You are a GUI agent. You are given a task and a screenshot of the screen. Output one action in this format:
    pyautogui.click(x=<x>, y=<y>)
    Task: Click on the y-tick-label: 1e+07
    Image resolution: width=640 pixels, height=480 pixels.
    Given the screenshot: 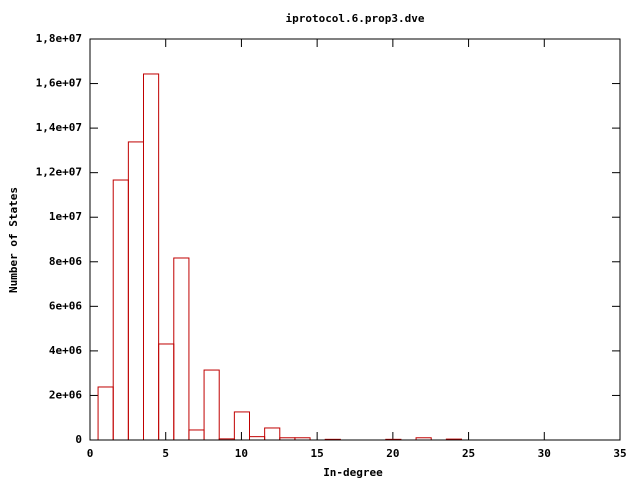 What is the action you would take?
    pyautogui.click(x=65, y=216)
    